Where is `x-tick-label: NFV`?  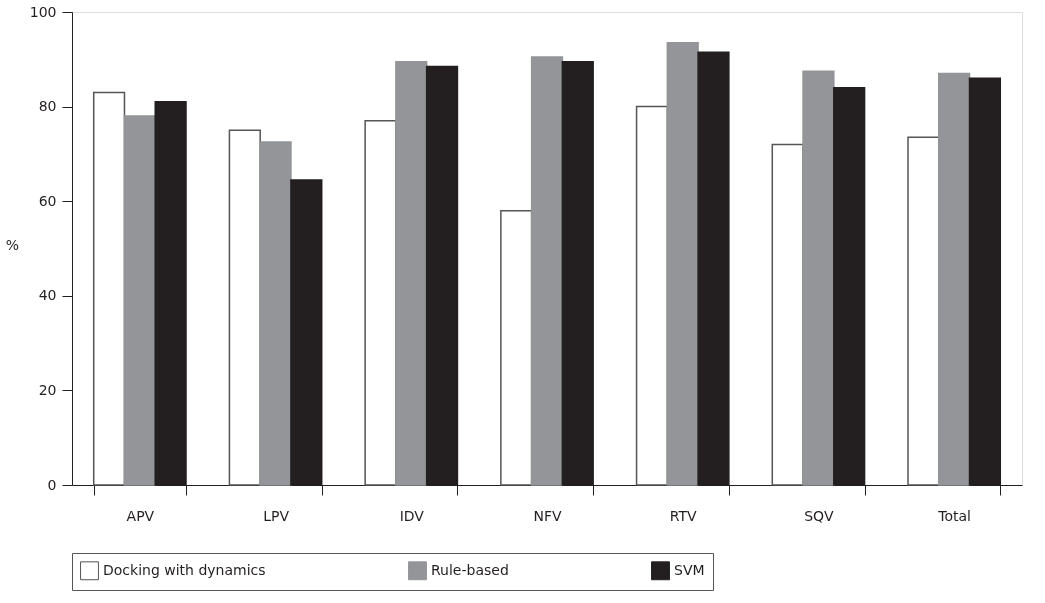
x-tick-label: NFV is located at coordinates (547, 515).